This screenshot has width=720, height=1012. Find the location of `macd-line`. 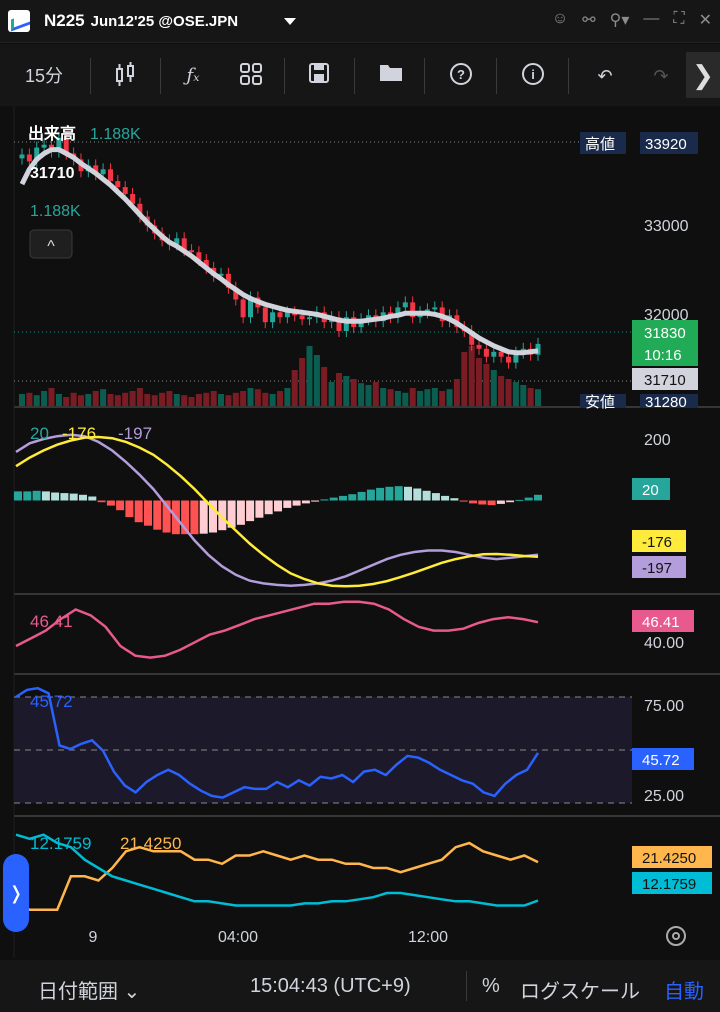

macd-line is located at coordinates (277, 510).